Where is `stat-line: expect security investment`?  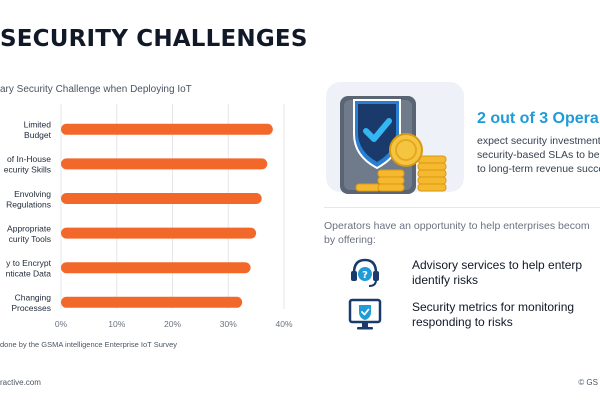 stat-line: expect security investment is located at coordinates (538, 141).